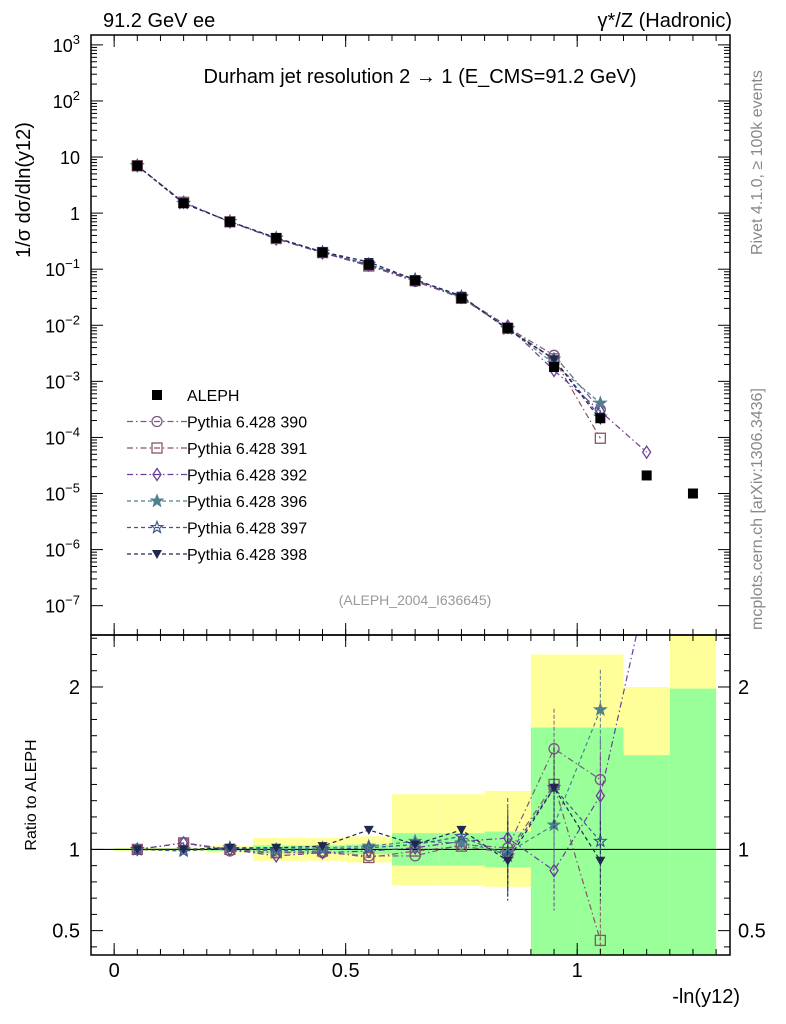 This screenshot has height=1024, width=786. I want to click on legend-label: Pythia 6.428 392, so click(247, 476).